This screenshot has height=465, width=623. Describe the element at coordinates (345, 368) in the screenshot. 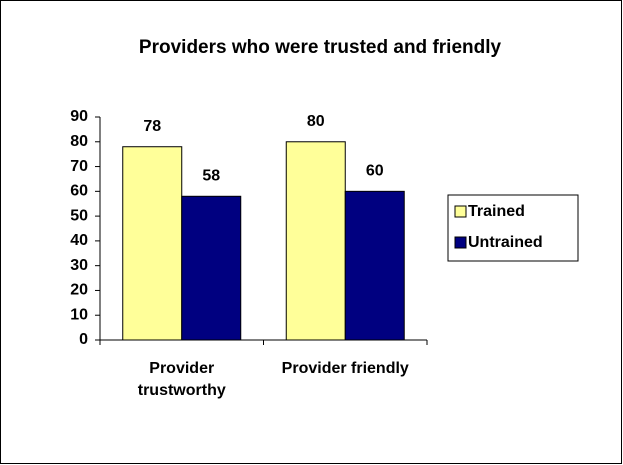

I see `x-tick-label: Provider friendly` at that location.